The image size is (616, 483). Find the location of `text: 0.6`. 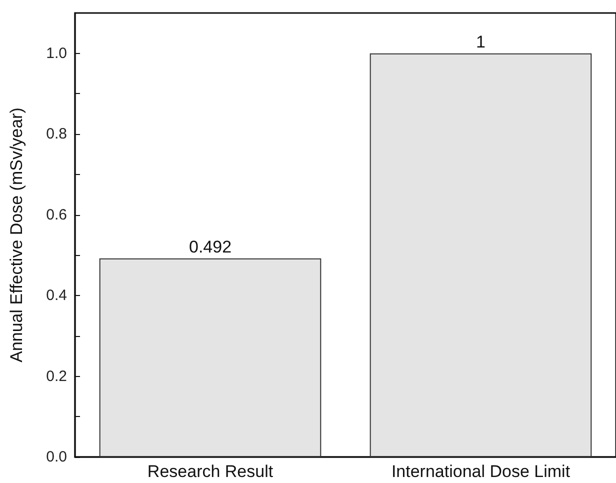

text: 0.6 is located at coordinates (56, 215).